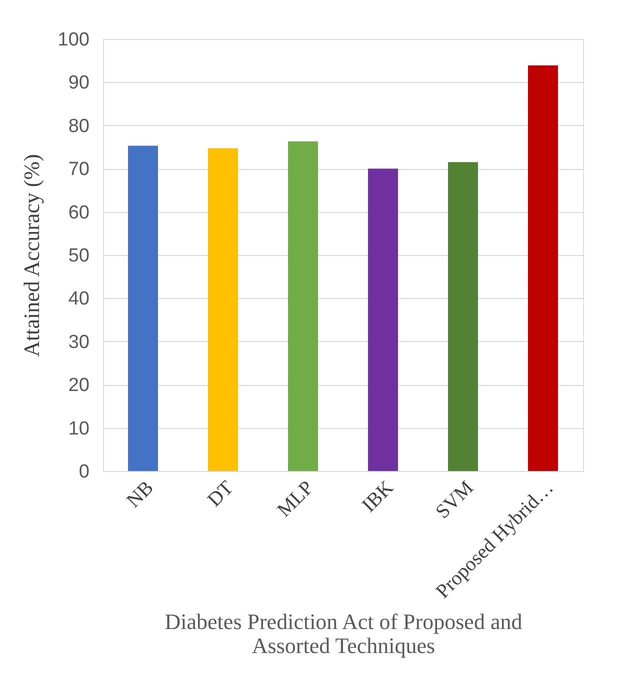  I want to click on y-tick-label: 30, so click(79, 342).